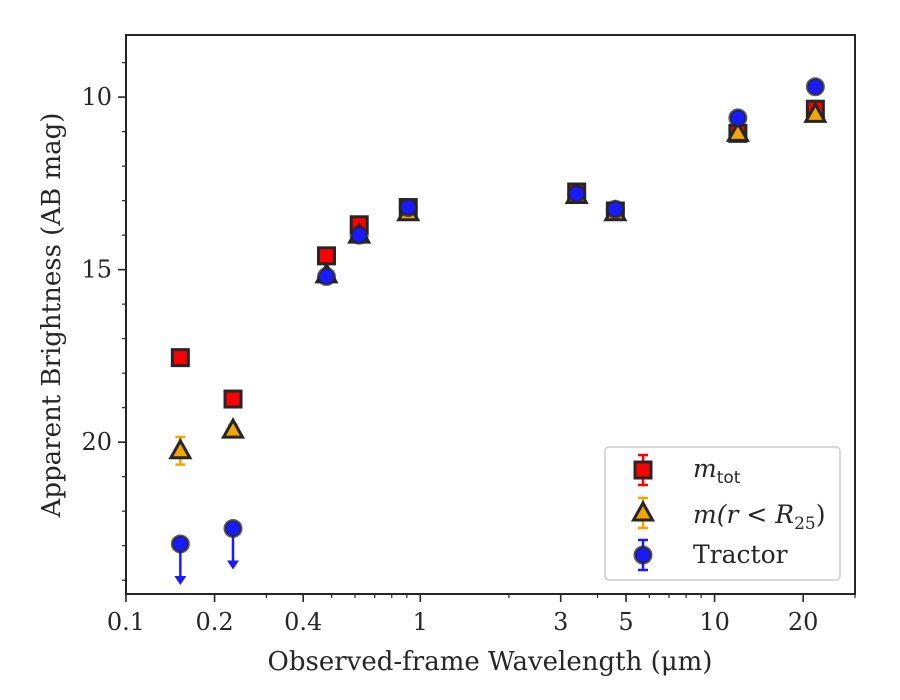 The height and width of the screenshot is (700, 900). I want to click on x-tick-label: 5, so click(625, 622).